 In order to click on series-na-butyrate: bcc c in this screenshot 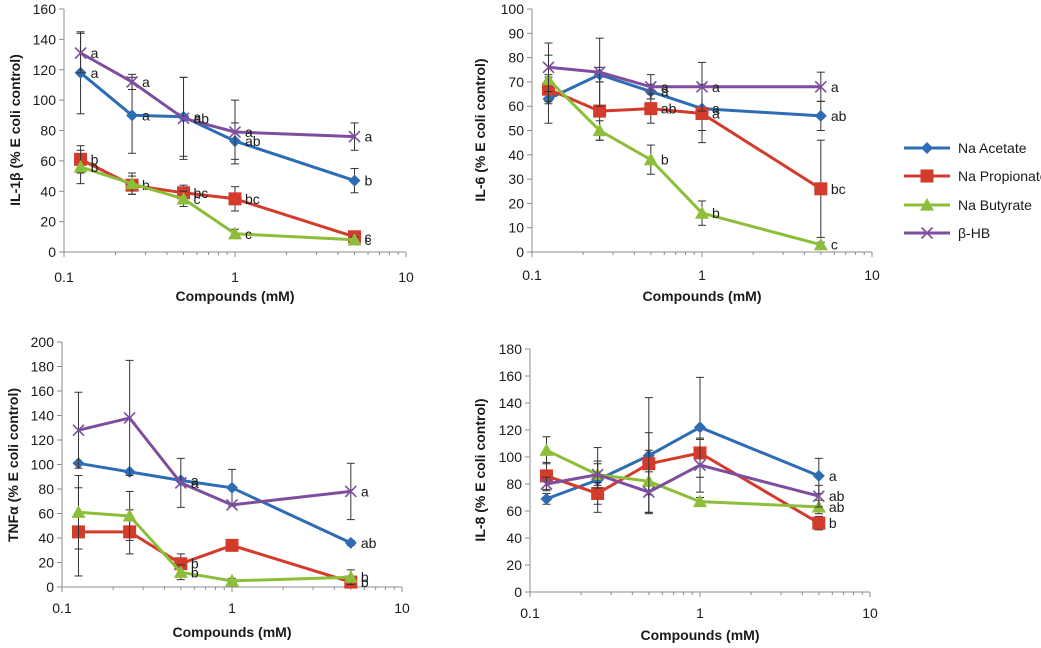, I will do `click(222, 198)`.